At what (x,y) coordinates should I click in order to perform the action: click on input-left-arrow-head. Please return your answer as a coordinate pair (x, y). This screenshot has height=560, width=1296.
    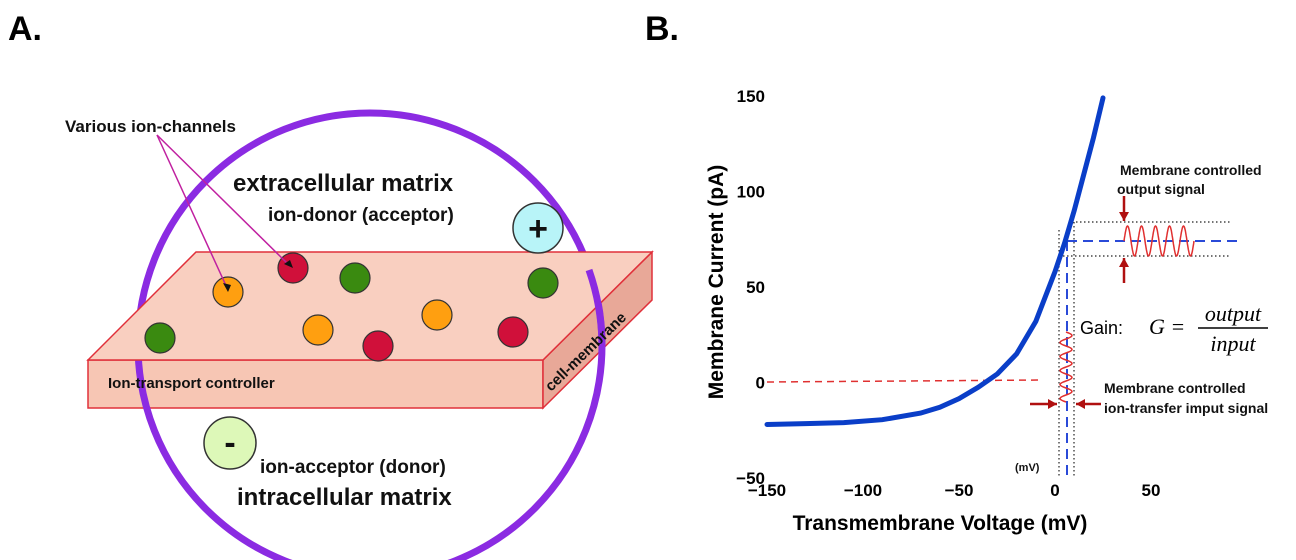
    Looking at the image, I should click on (1052, 404).